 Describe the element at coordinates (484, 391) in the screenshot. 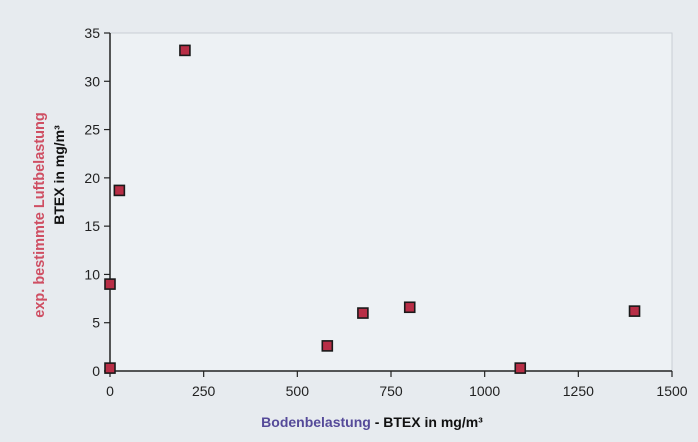

I see `x-tick-label: 1000` at that location.